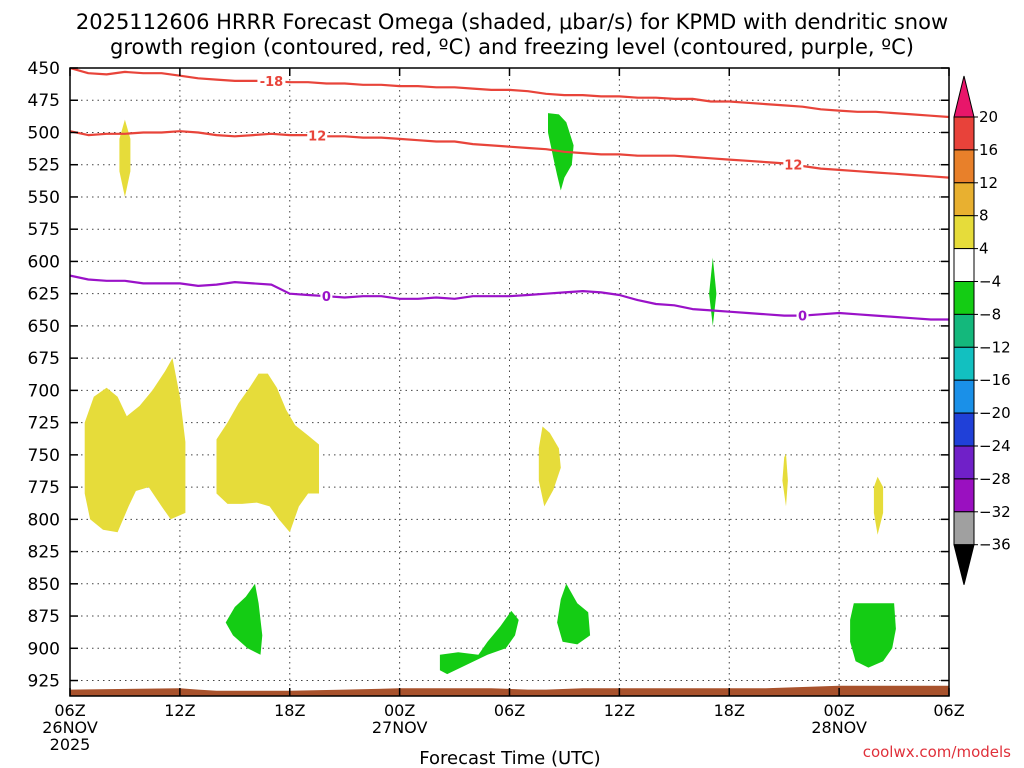 The image size is (1024, 768). What do you see at coordinates (838, 710) in the screenshot?
I see `x-tick-label-42: 00Z` at bounding box center [838, 710].